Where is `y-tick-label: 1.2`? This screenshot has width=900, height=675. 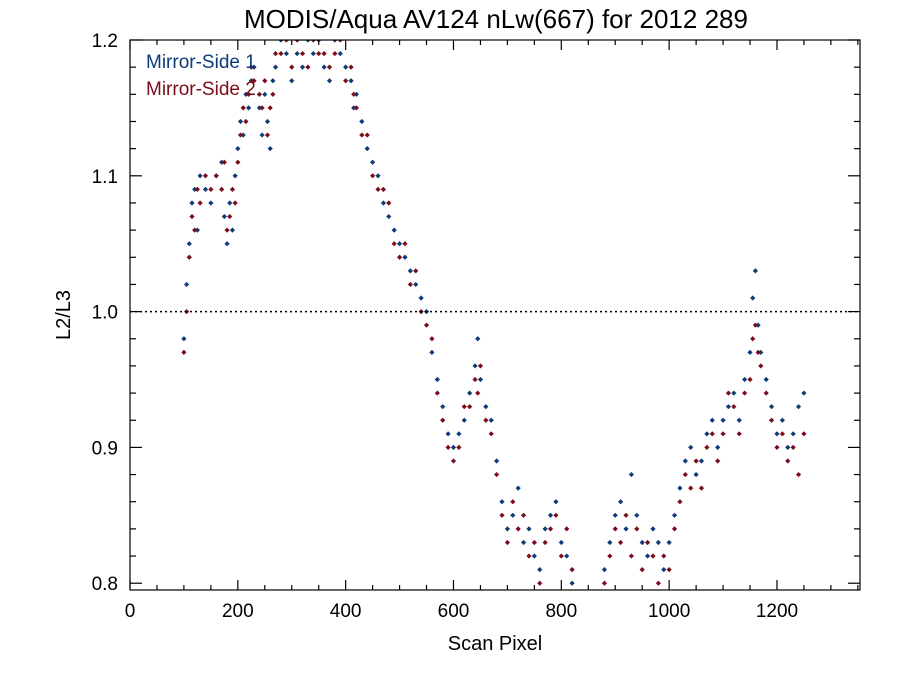
y-tick-label: 1.2 is located at coordinates (105, 41).